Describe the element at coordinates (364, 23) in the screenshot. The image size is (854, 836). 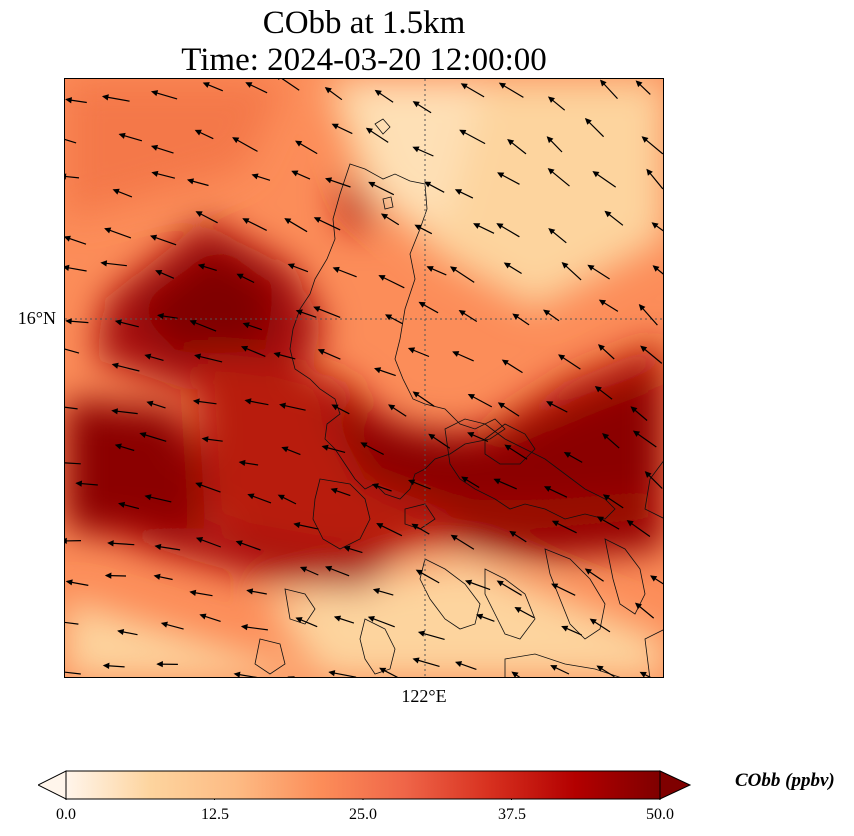
I see `map-title: CObb at 1.5km` at that location.